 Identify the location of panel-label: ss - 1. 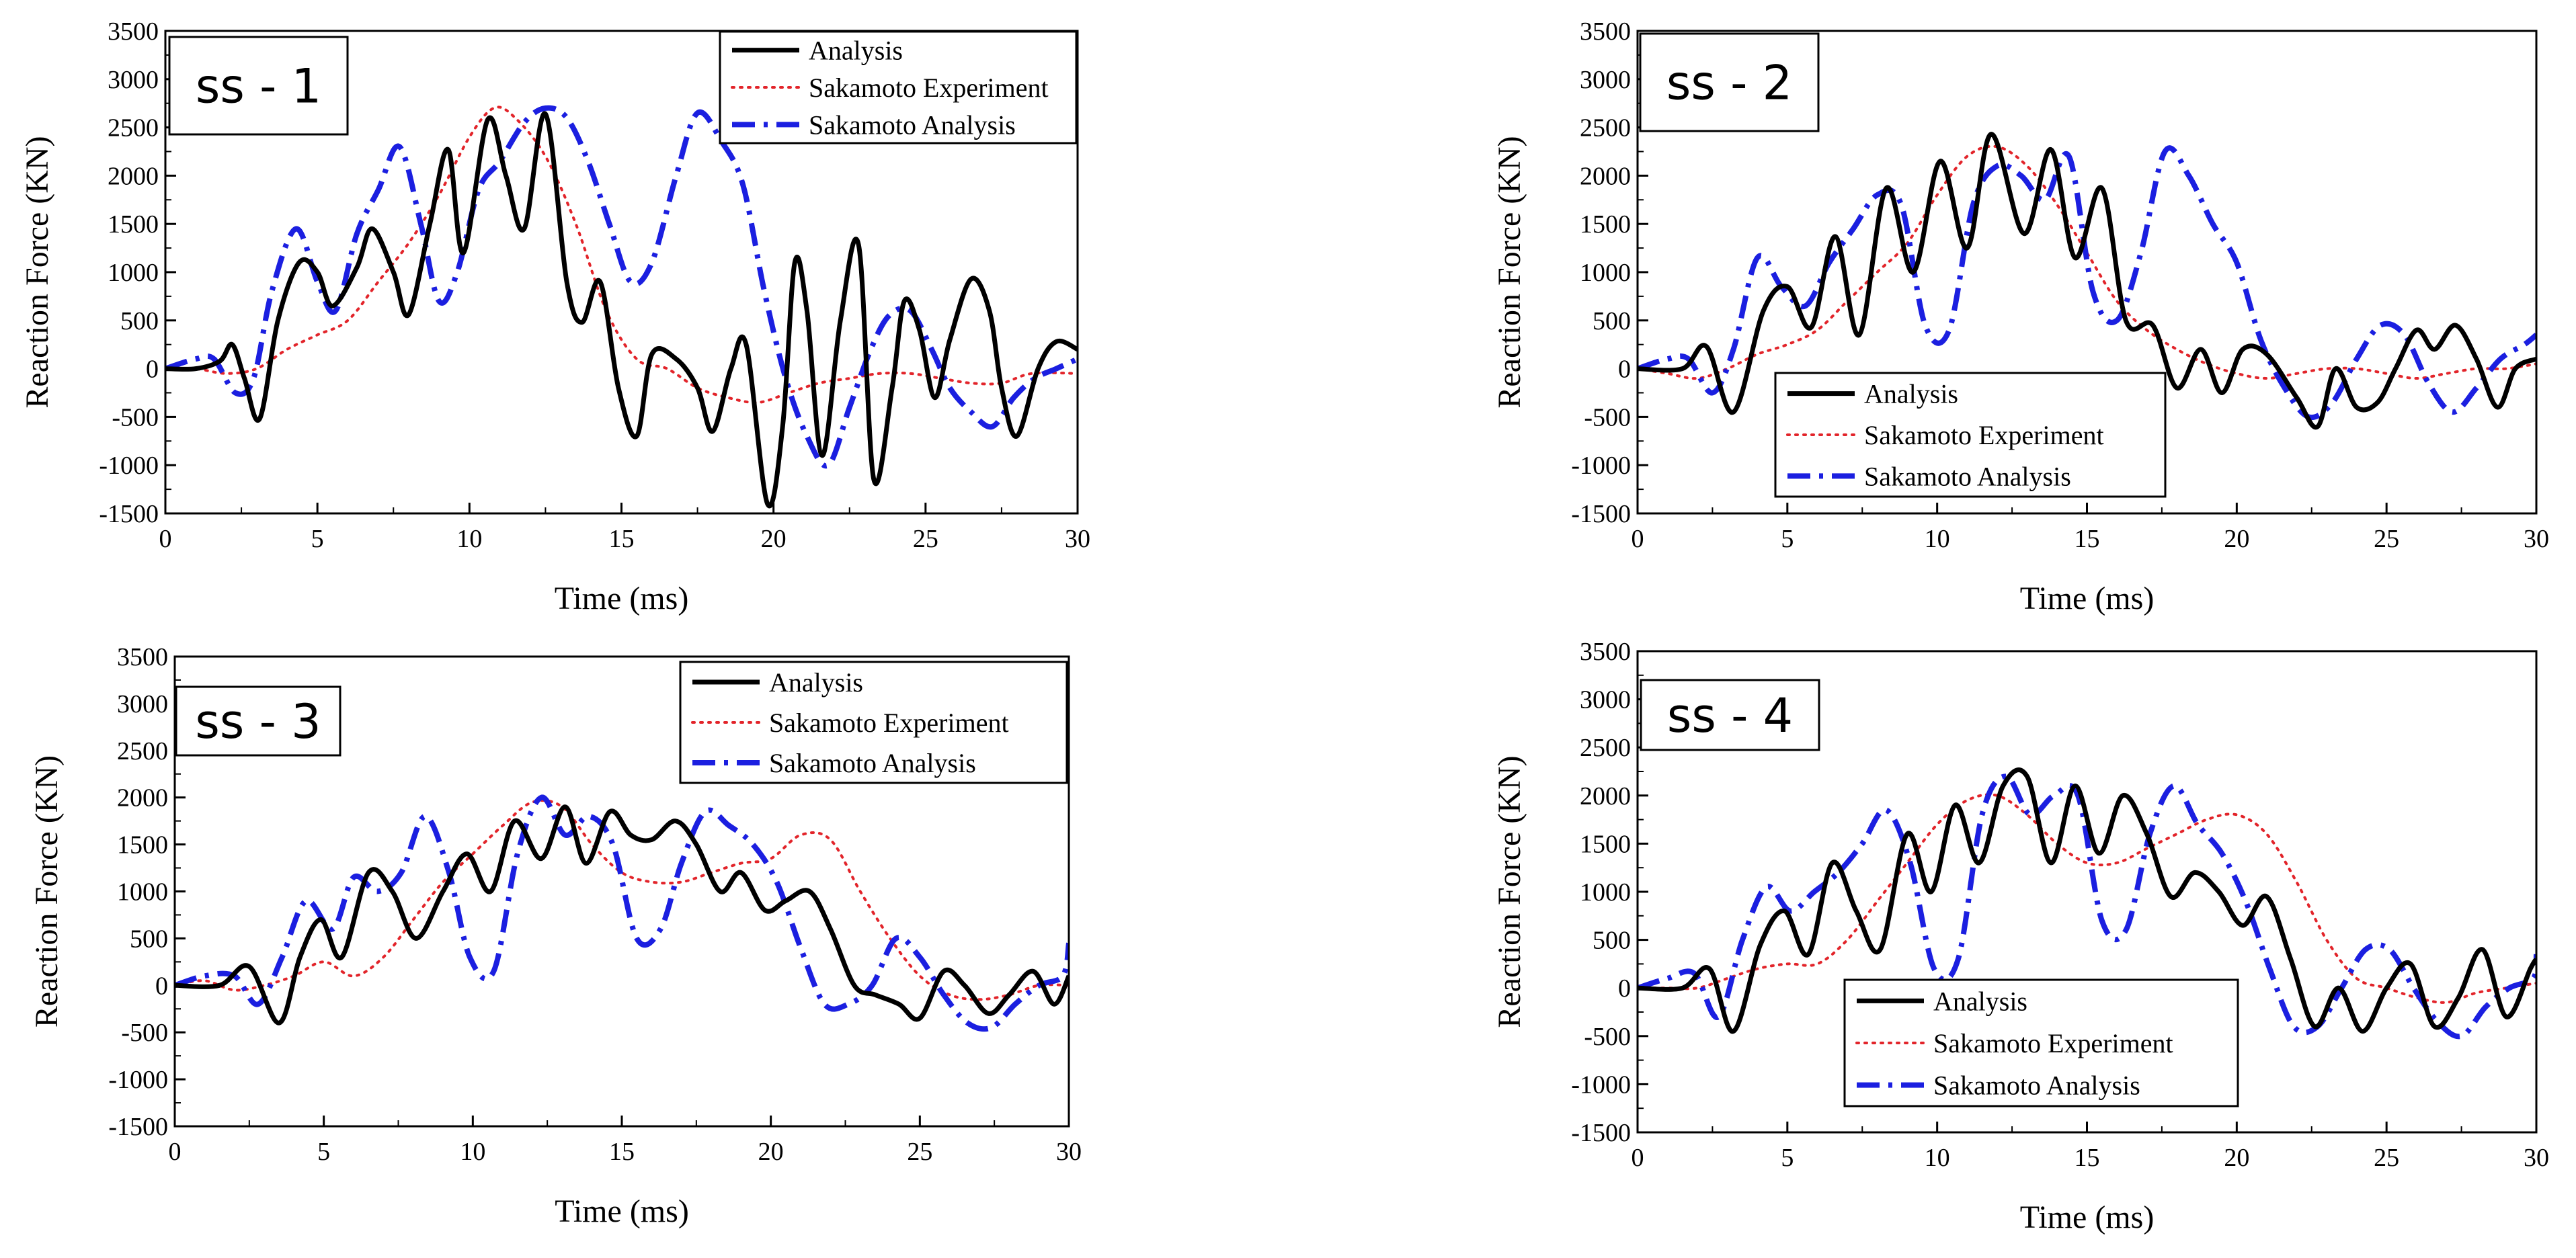
(258, 87).